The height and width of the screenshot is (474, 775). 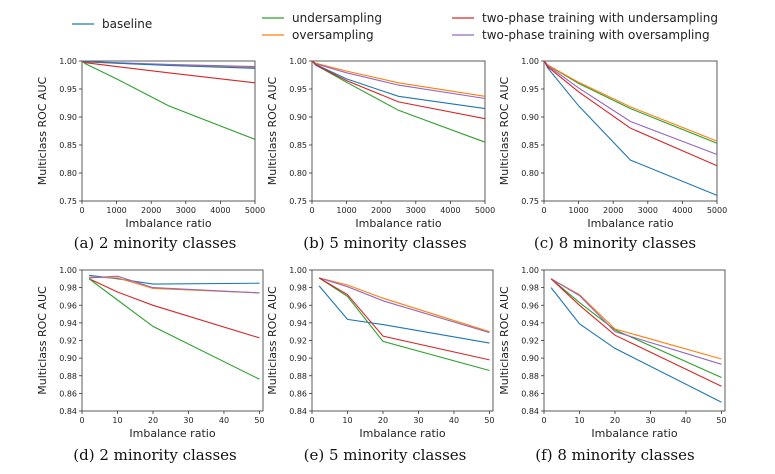 I want to click on legend-item-two_phase_under: two-phase training with undersampling, so click(x=585, y=18).